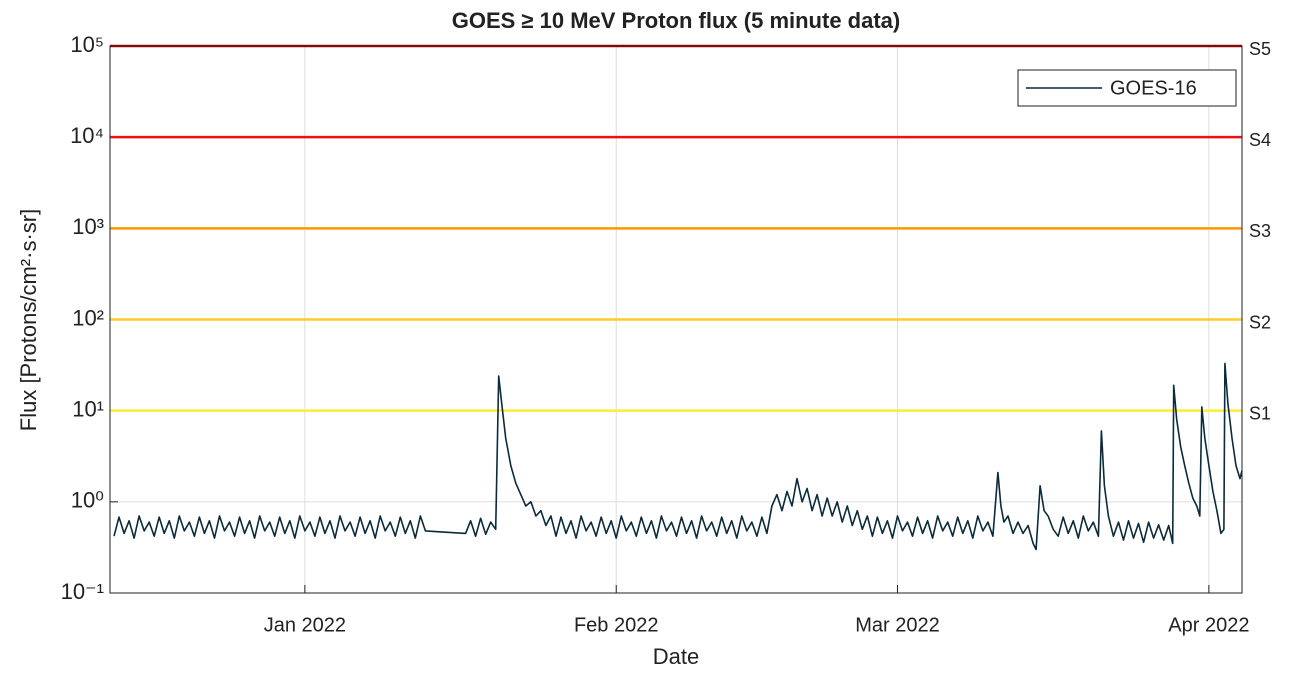 The image size is (1290, 677). What do you see at coordinates (1153, 88) in the screenshot?
I see `legend-label: GOES-16` at bounding box center [1153, 88].